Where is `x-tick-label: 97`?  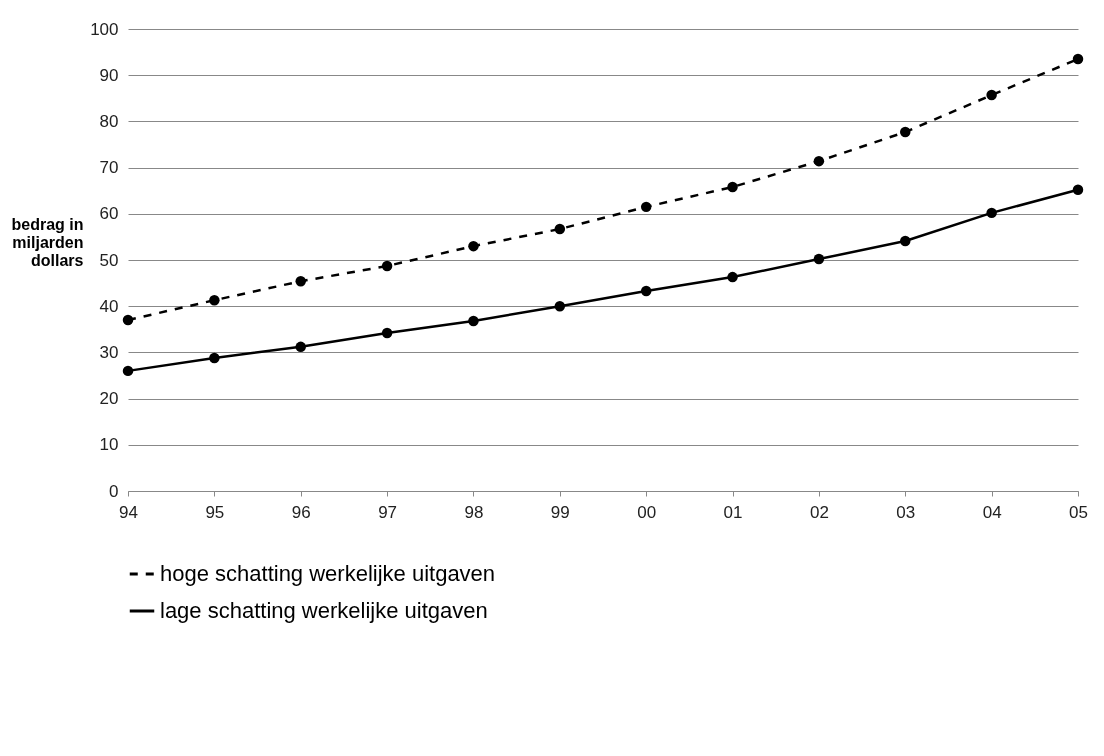 x-tick-label: 97 is located at coordinates (388, 512).